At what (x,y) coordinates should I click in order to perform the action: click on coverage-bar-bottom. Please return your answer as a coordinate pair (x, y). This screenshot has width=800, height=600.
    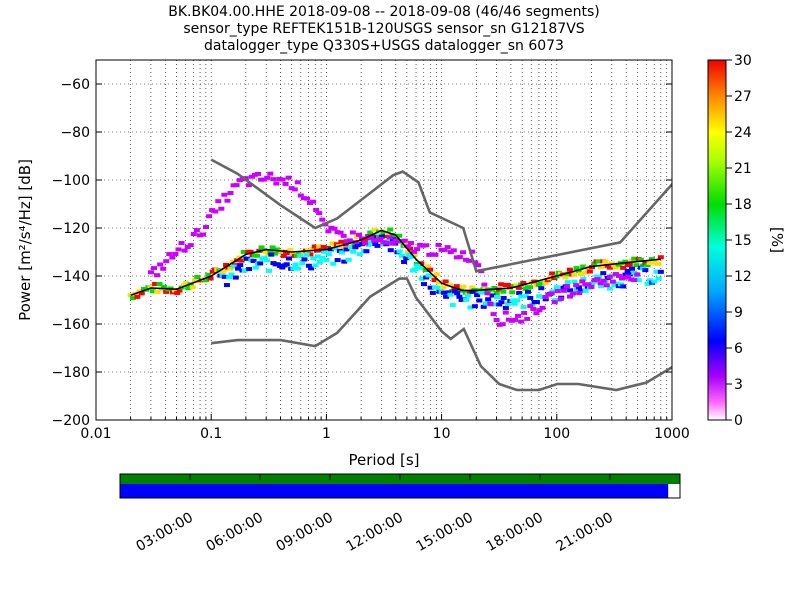
    Looking at the image, I should click on (394, 491).